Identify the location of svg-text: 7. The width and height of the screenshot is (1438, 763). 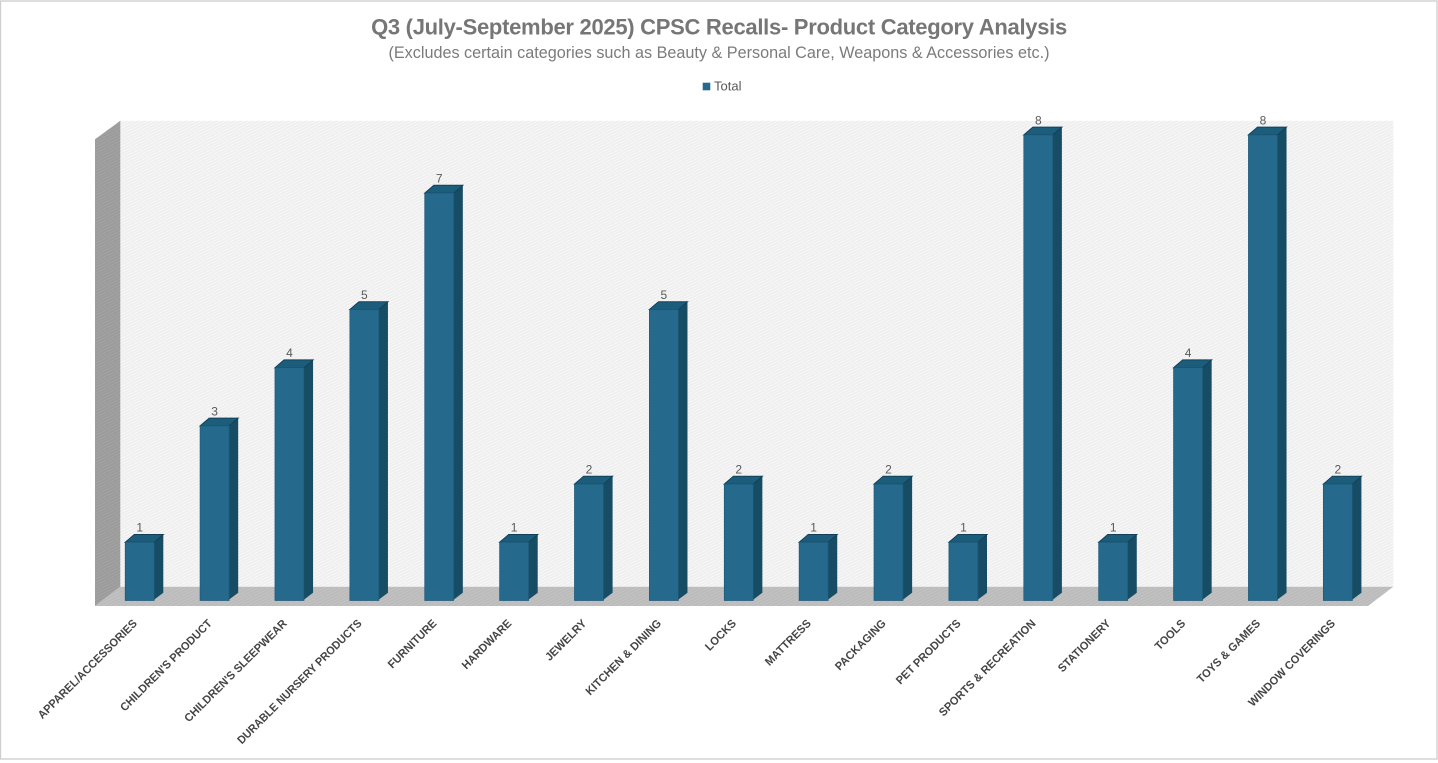
(439, 179).